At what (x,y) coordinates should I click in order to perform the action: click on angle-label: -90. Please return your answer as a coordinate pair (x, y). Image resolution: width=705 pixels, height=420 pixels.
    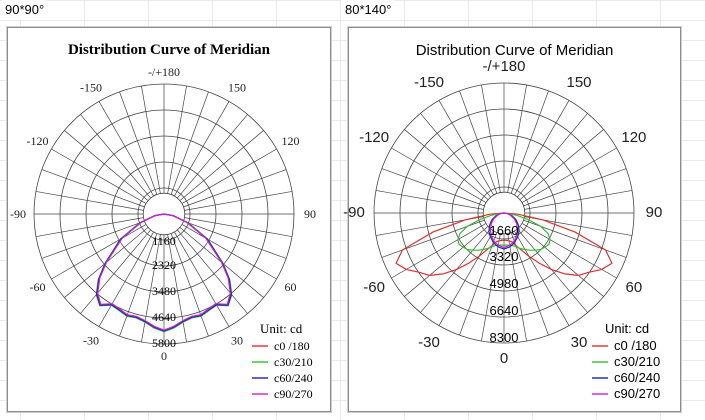
    Looking at the image, I should click on (18, 214).